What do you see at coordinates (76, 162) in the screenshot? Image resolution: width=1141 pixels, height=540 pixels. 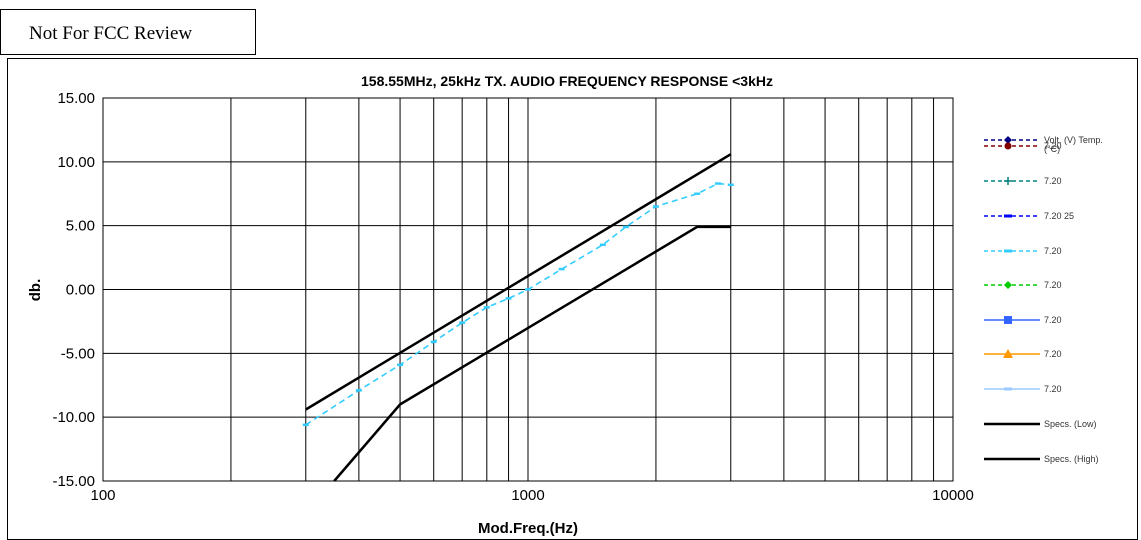 I see `y-tick-label: 10.00` at bounding box center [76, 162].